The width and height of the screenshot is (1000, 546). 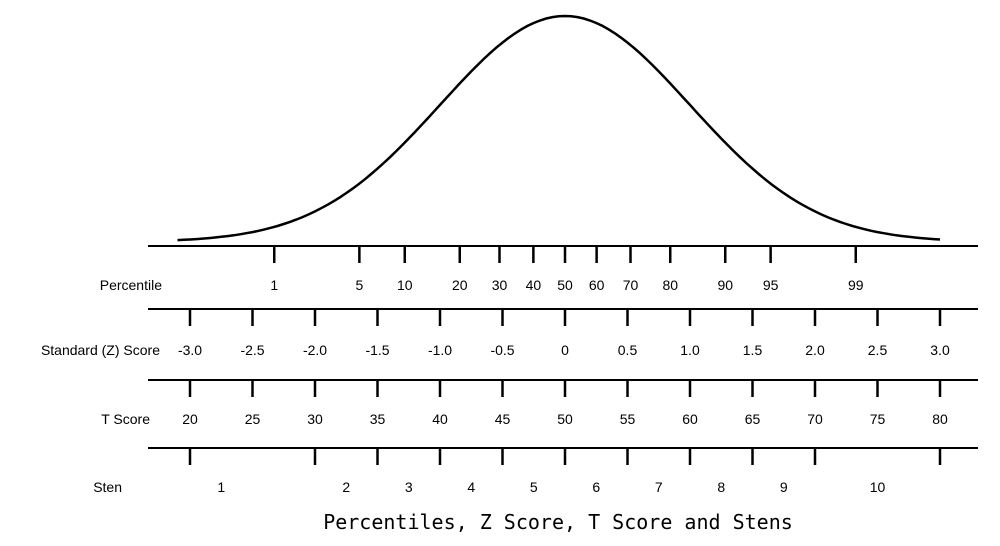 What do you see at coordinates (878, 419) in the screenshot?
I see `t-score-tick-label: 75` at bounding box center [878, 419].